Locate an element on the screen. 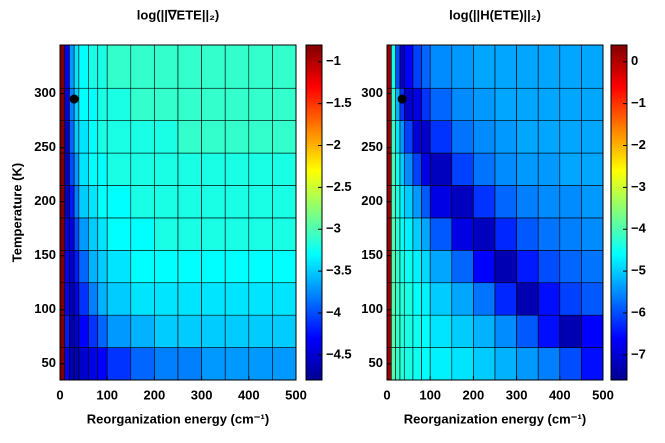  y-tick-label: 200 is located at coordinates (372, 200).